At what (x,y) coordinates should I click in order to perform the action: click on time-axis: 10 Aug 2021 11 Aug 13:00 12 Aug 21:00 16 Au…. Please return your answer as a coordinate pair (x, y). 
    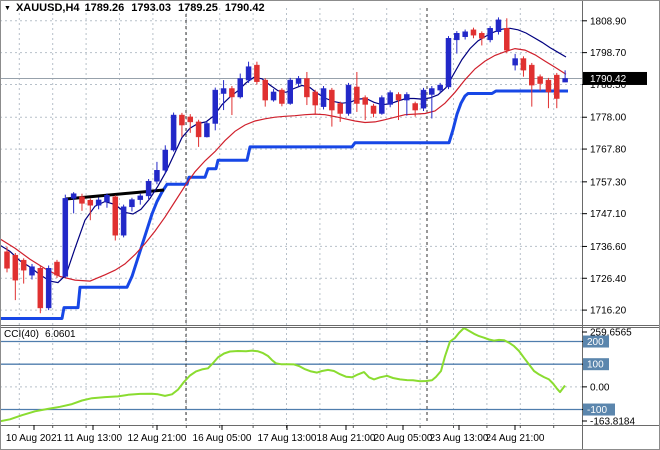
    Looking at the image, I should click on (280, 434).